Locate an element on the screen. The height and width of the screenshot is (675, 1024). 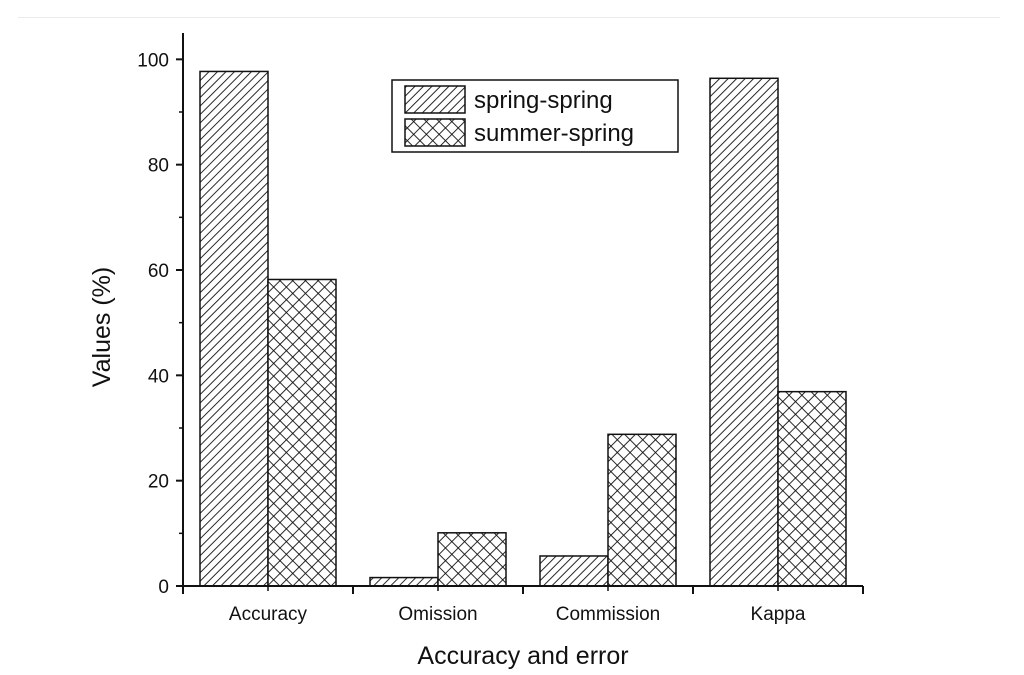
x-ticks: Accuracy Omission Commission Kappa is located at coordinates (523, 605).